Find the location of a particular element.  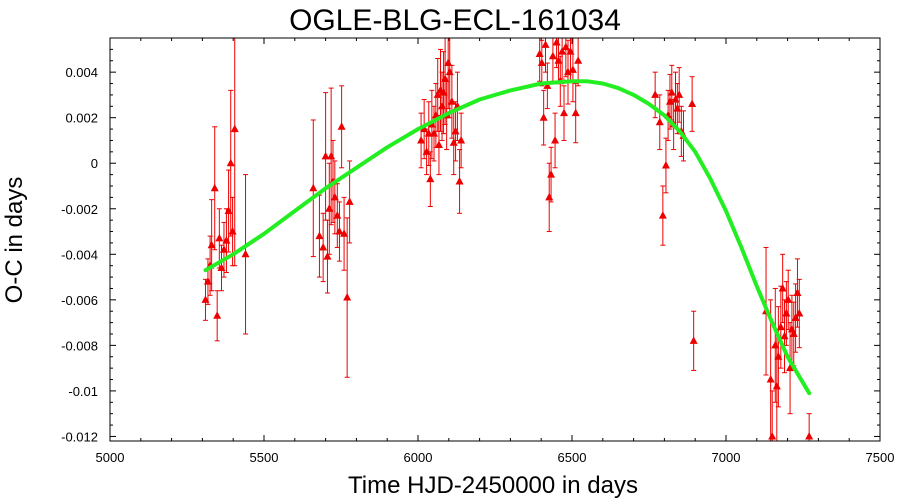

y-axis-label: O-C in days is located at coordinates (14, 240).